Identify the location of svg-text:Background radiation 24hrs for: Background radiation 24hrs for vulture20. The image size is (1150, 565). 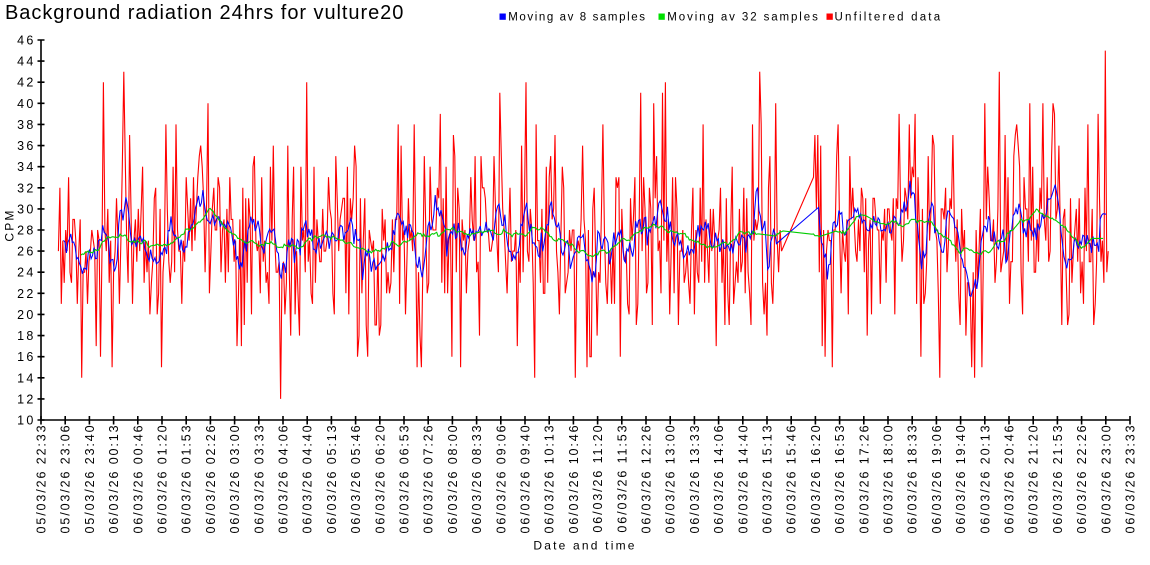
(204, 13).